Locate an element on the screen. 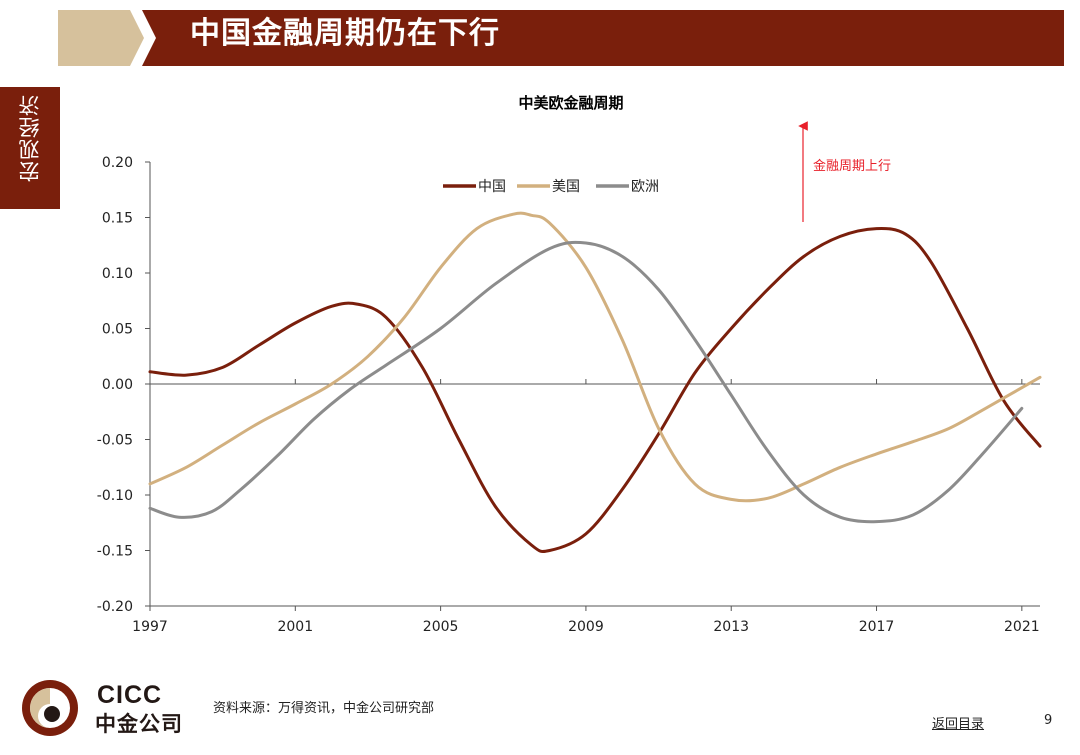  cicc-logo-icon is located at coordinates (50, 708).